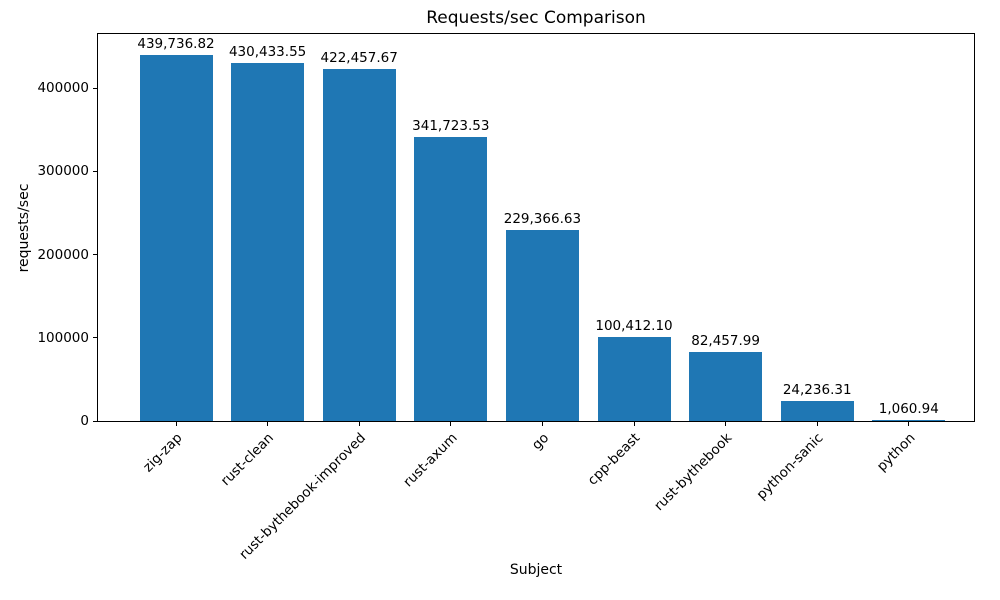 The image size is (1000, 600). I want to click on x-tick-label-rust-bythebook: rust-bythebook, so click(692, 472).